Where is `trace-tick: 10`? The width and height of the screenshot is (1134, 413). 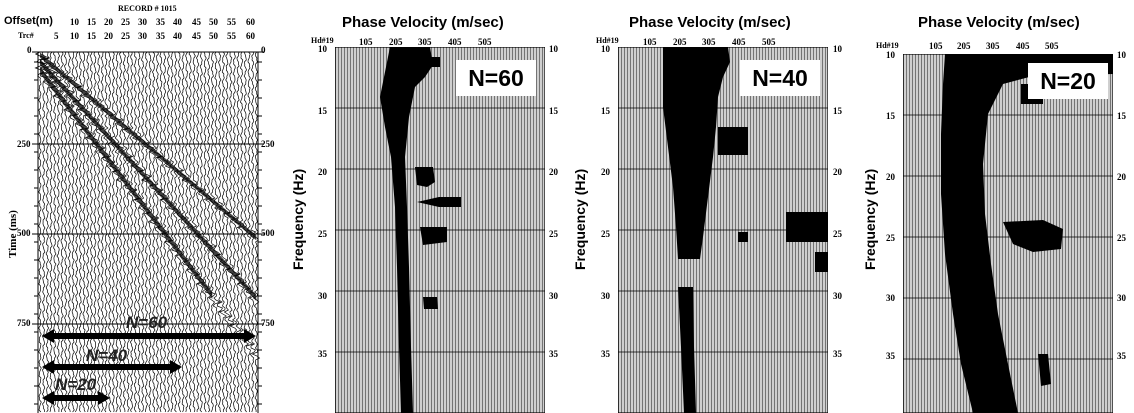
trace-tick: 10 is located at coordinates (74, 36).